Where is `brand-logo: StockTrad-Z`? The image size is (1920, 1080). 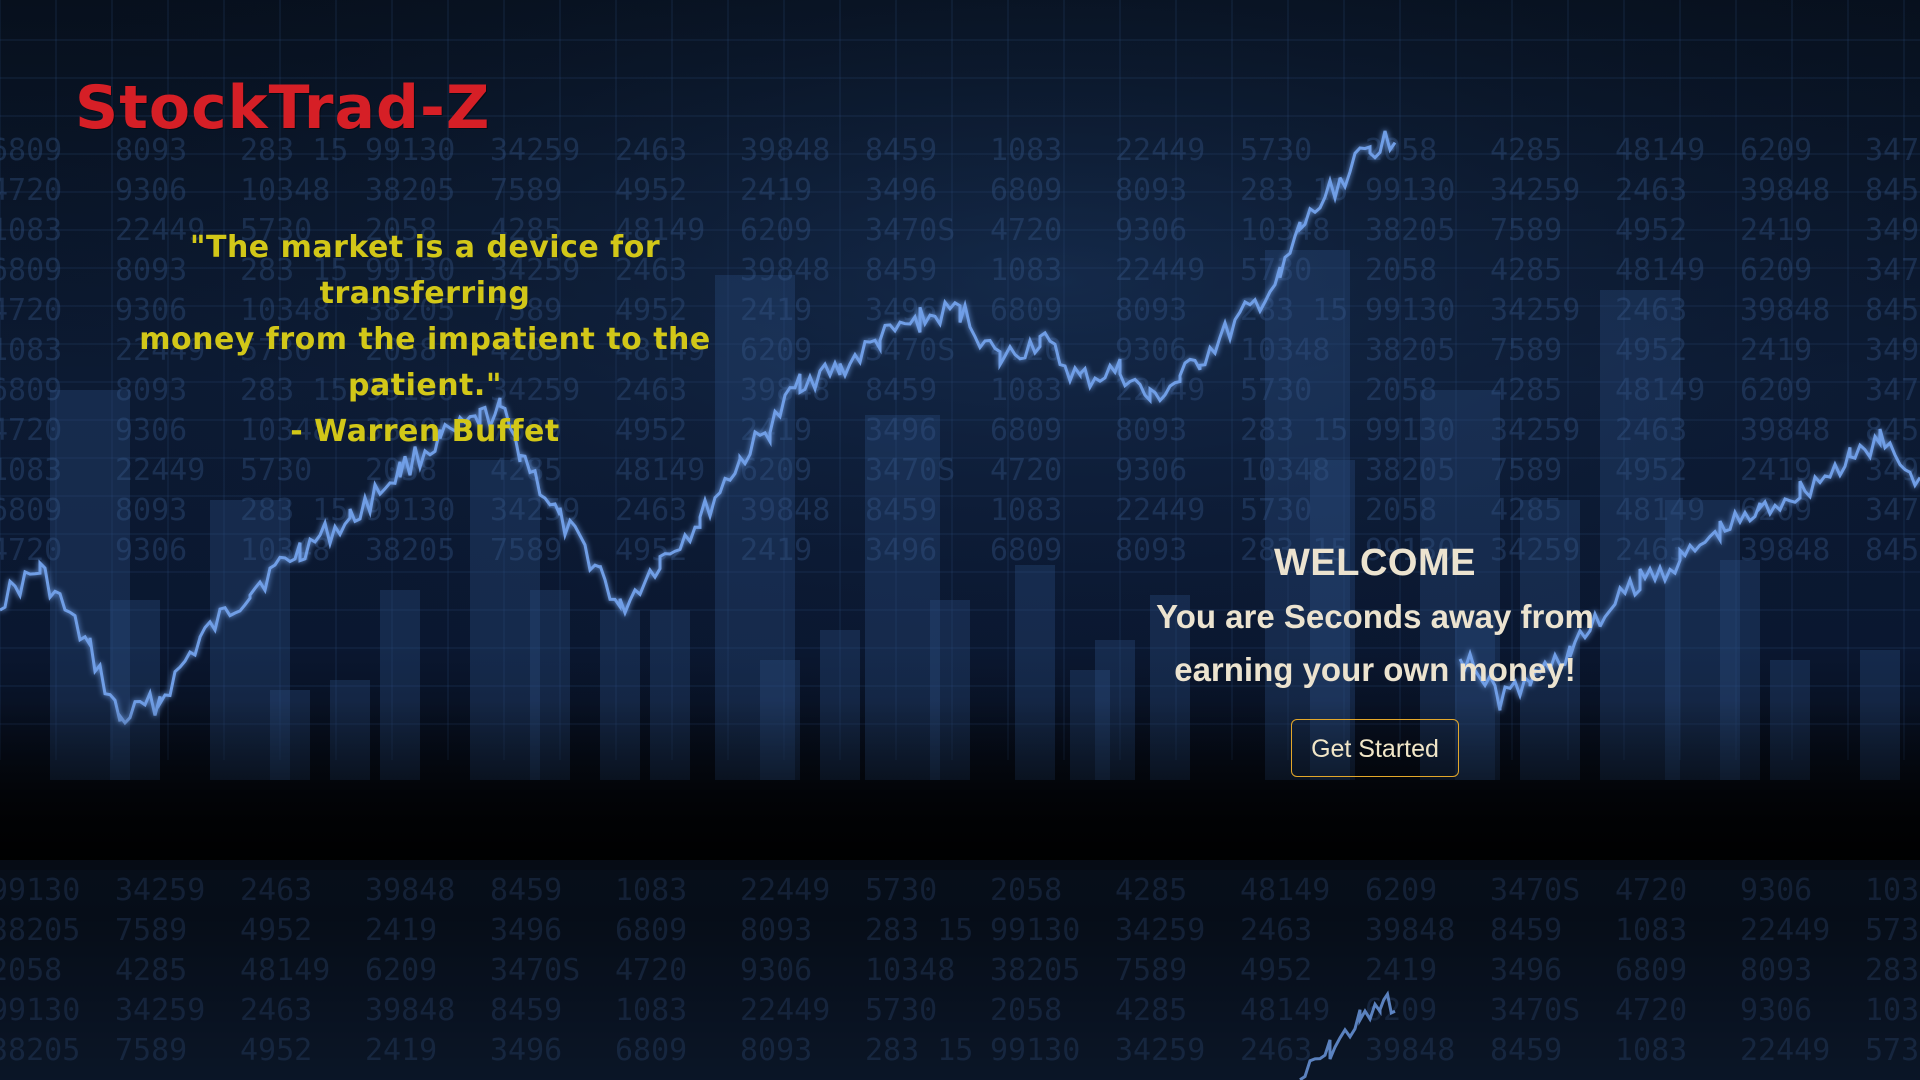 brand-logo: StockTrad-Z is located at coordinates (283, 108).